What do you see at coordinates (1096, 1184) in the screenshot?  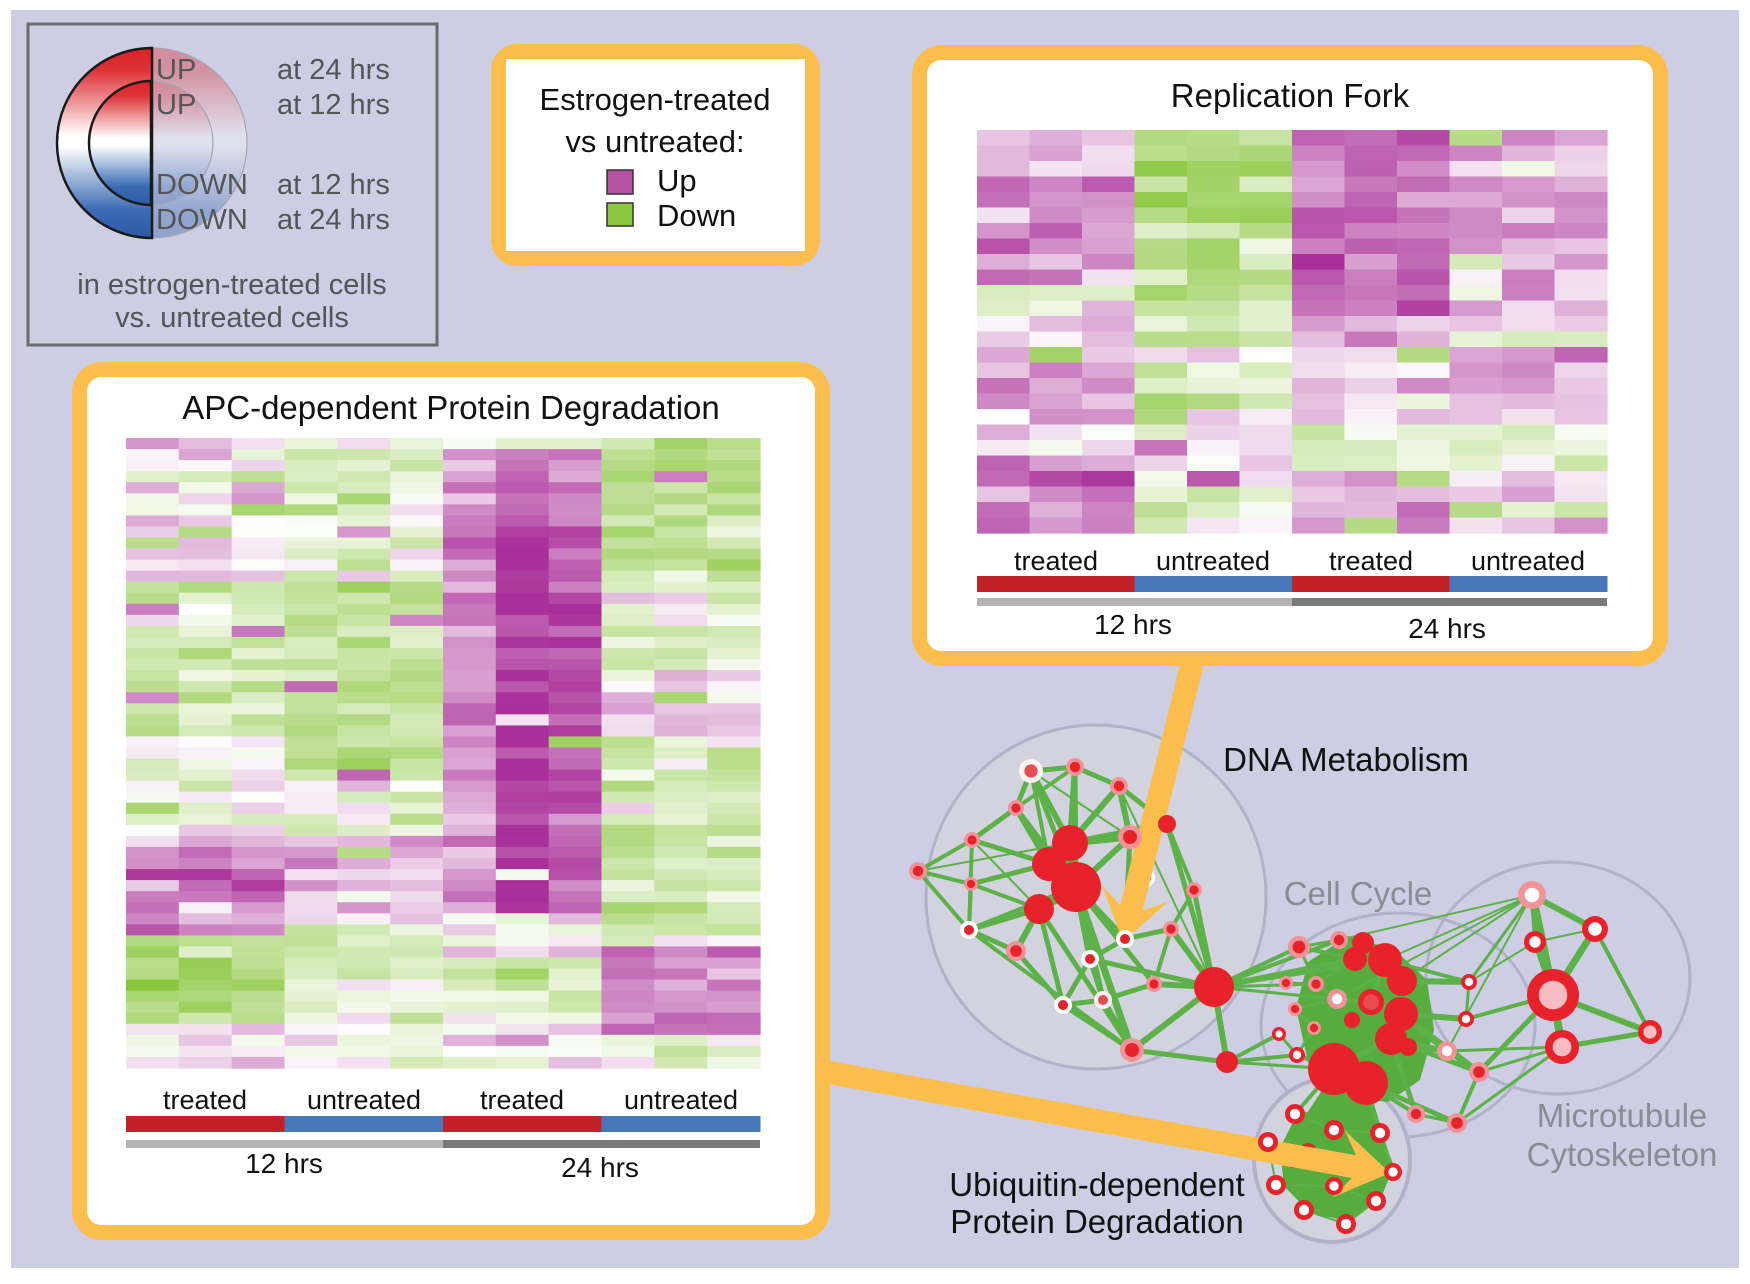 I see `svg-text: Ubiquitin-dependent` at bounding box center [1096, 1184].